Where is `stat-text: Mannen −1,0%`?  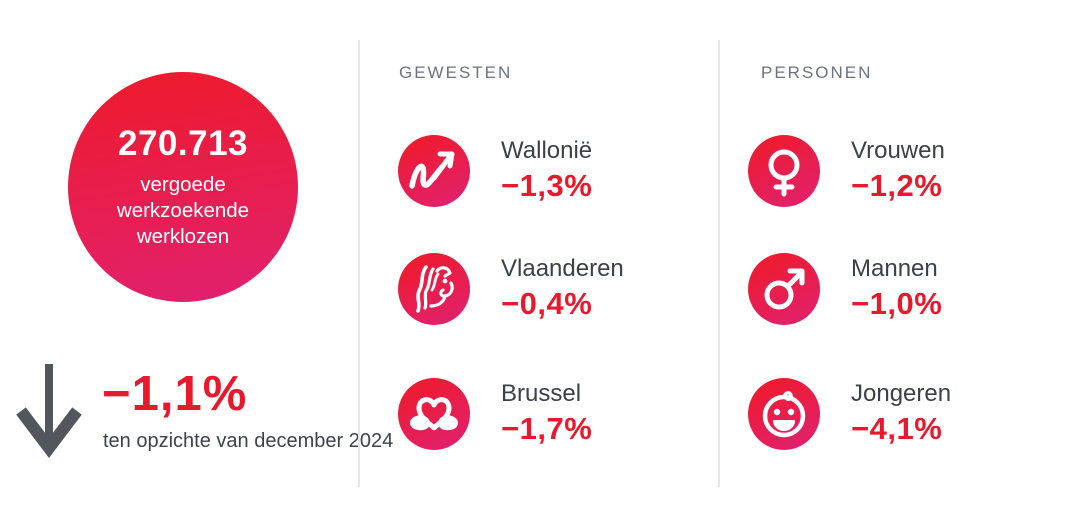 stat-text: Mannen −1,0% is located at coordinates (897, 288).